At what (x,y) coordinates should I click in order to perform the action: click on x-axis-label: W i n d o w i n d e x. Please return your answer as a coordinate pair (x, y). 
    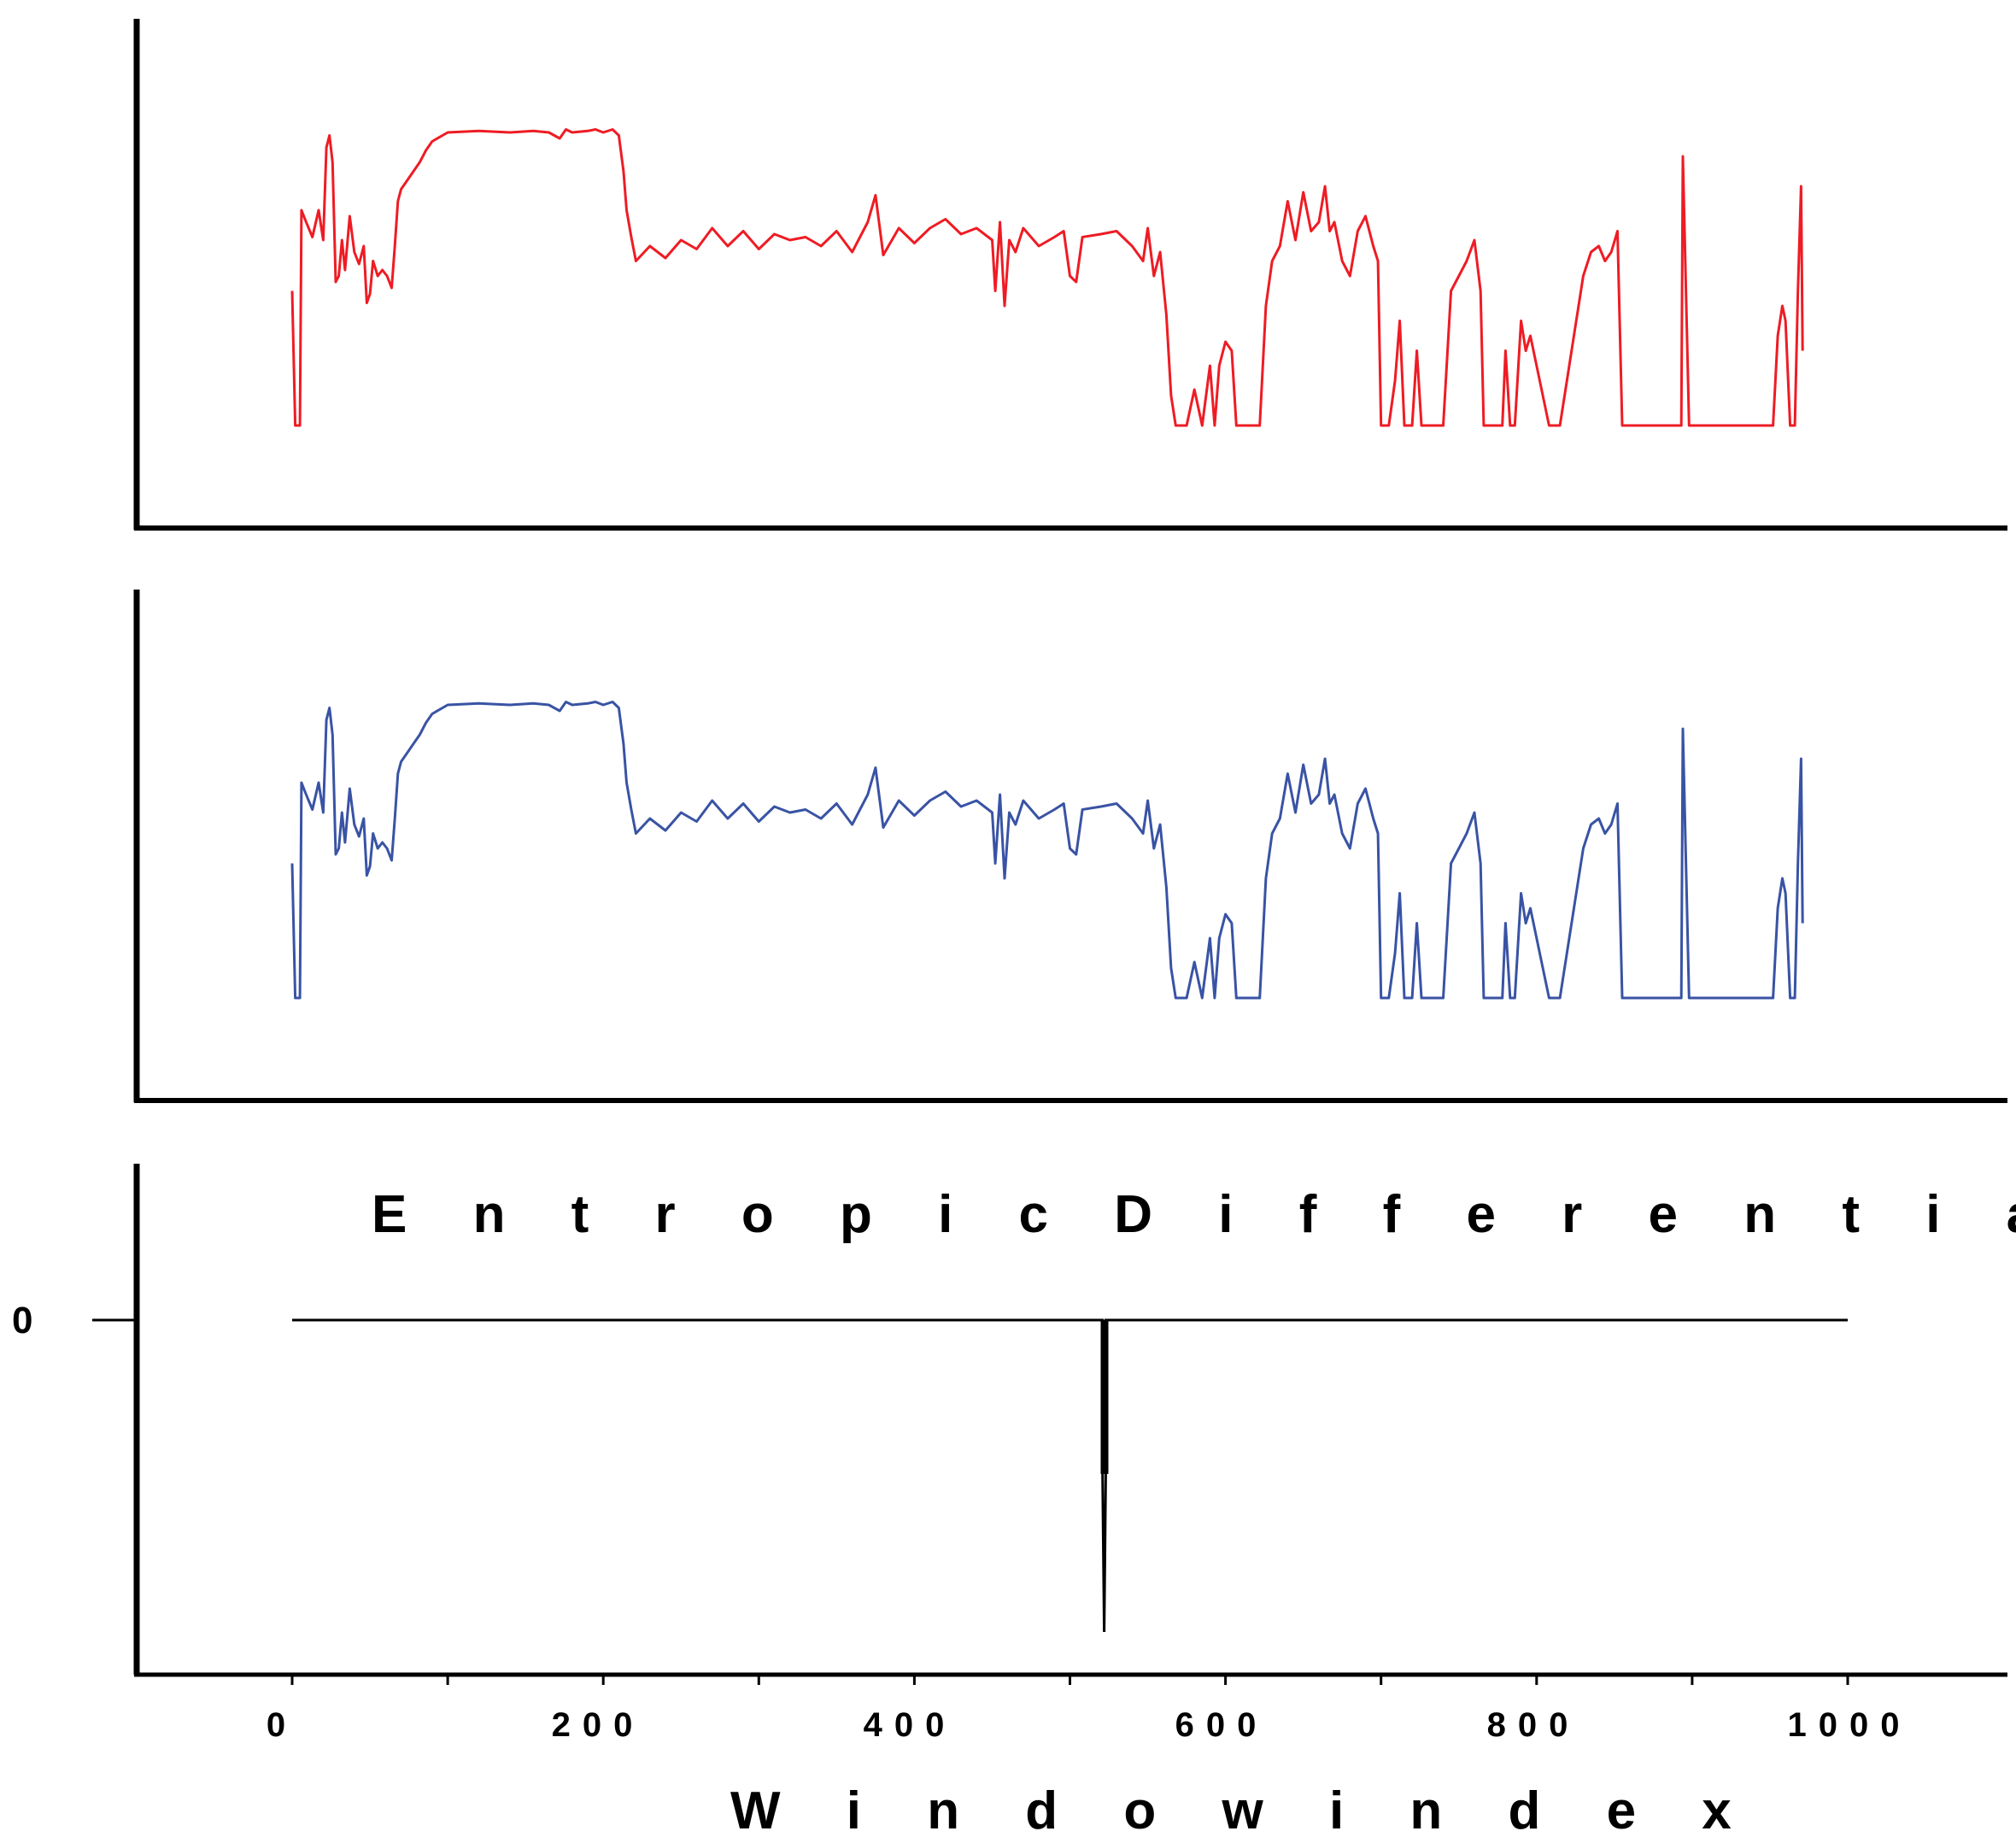
    Looking at the image, I should click on (1243, 1809).